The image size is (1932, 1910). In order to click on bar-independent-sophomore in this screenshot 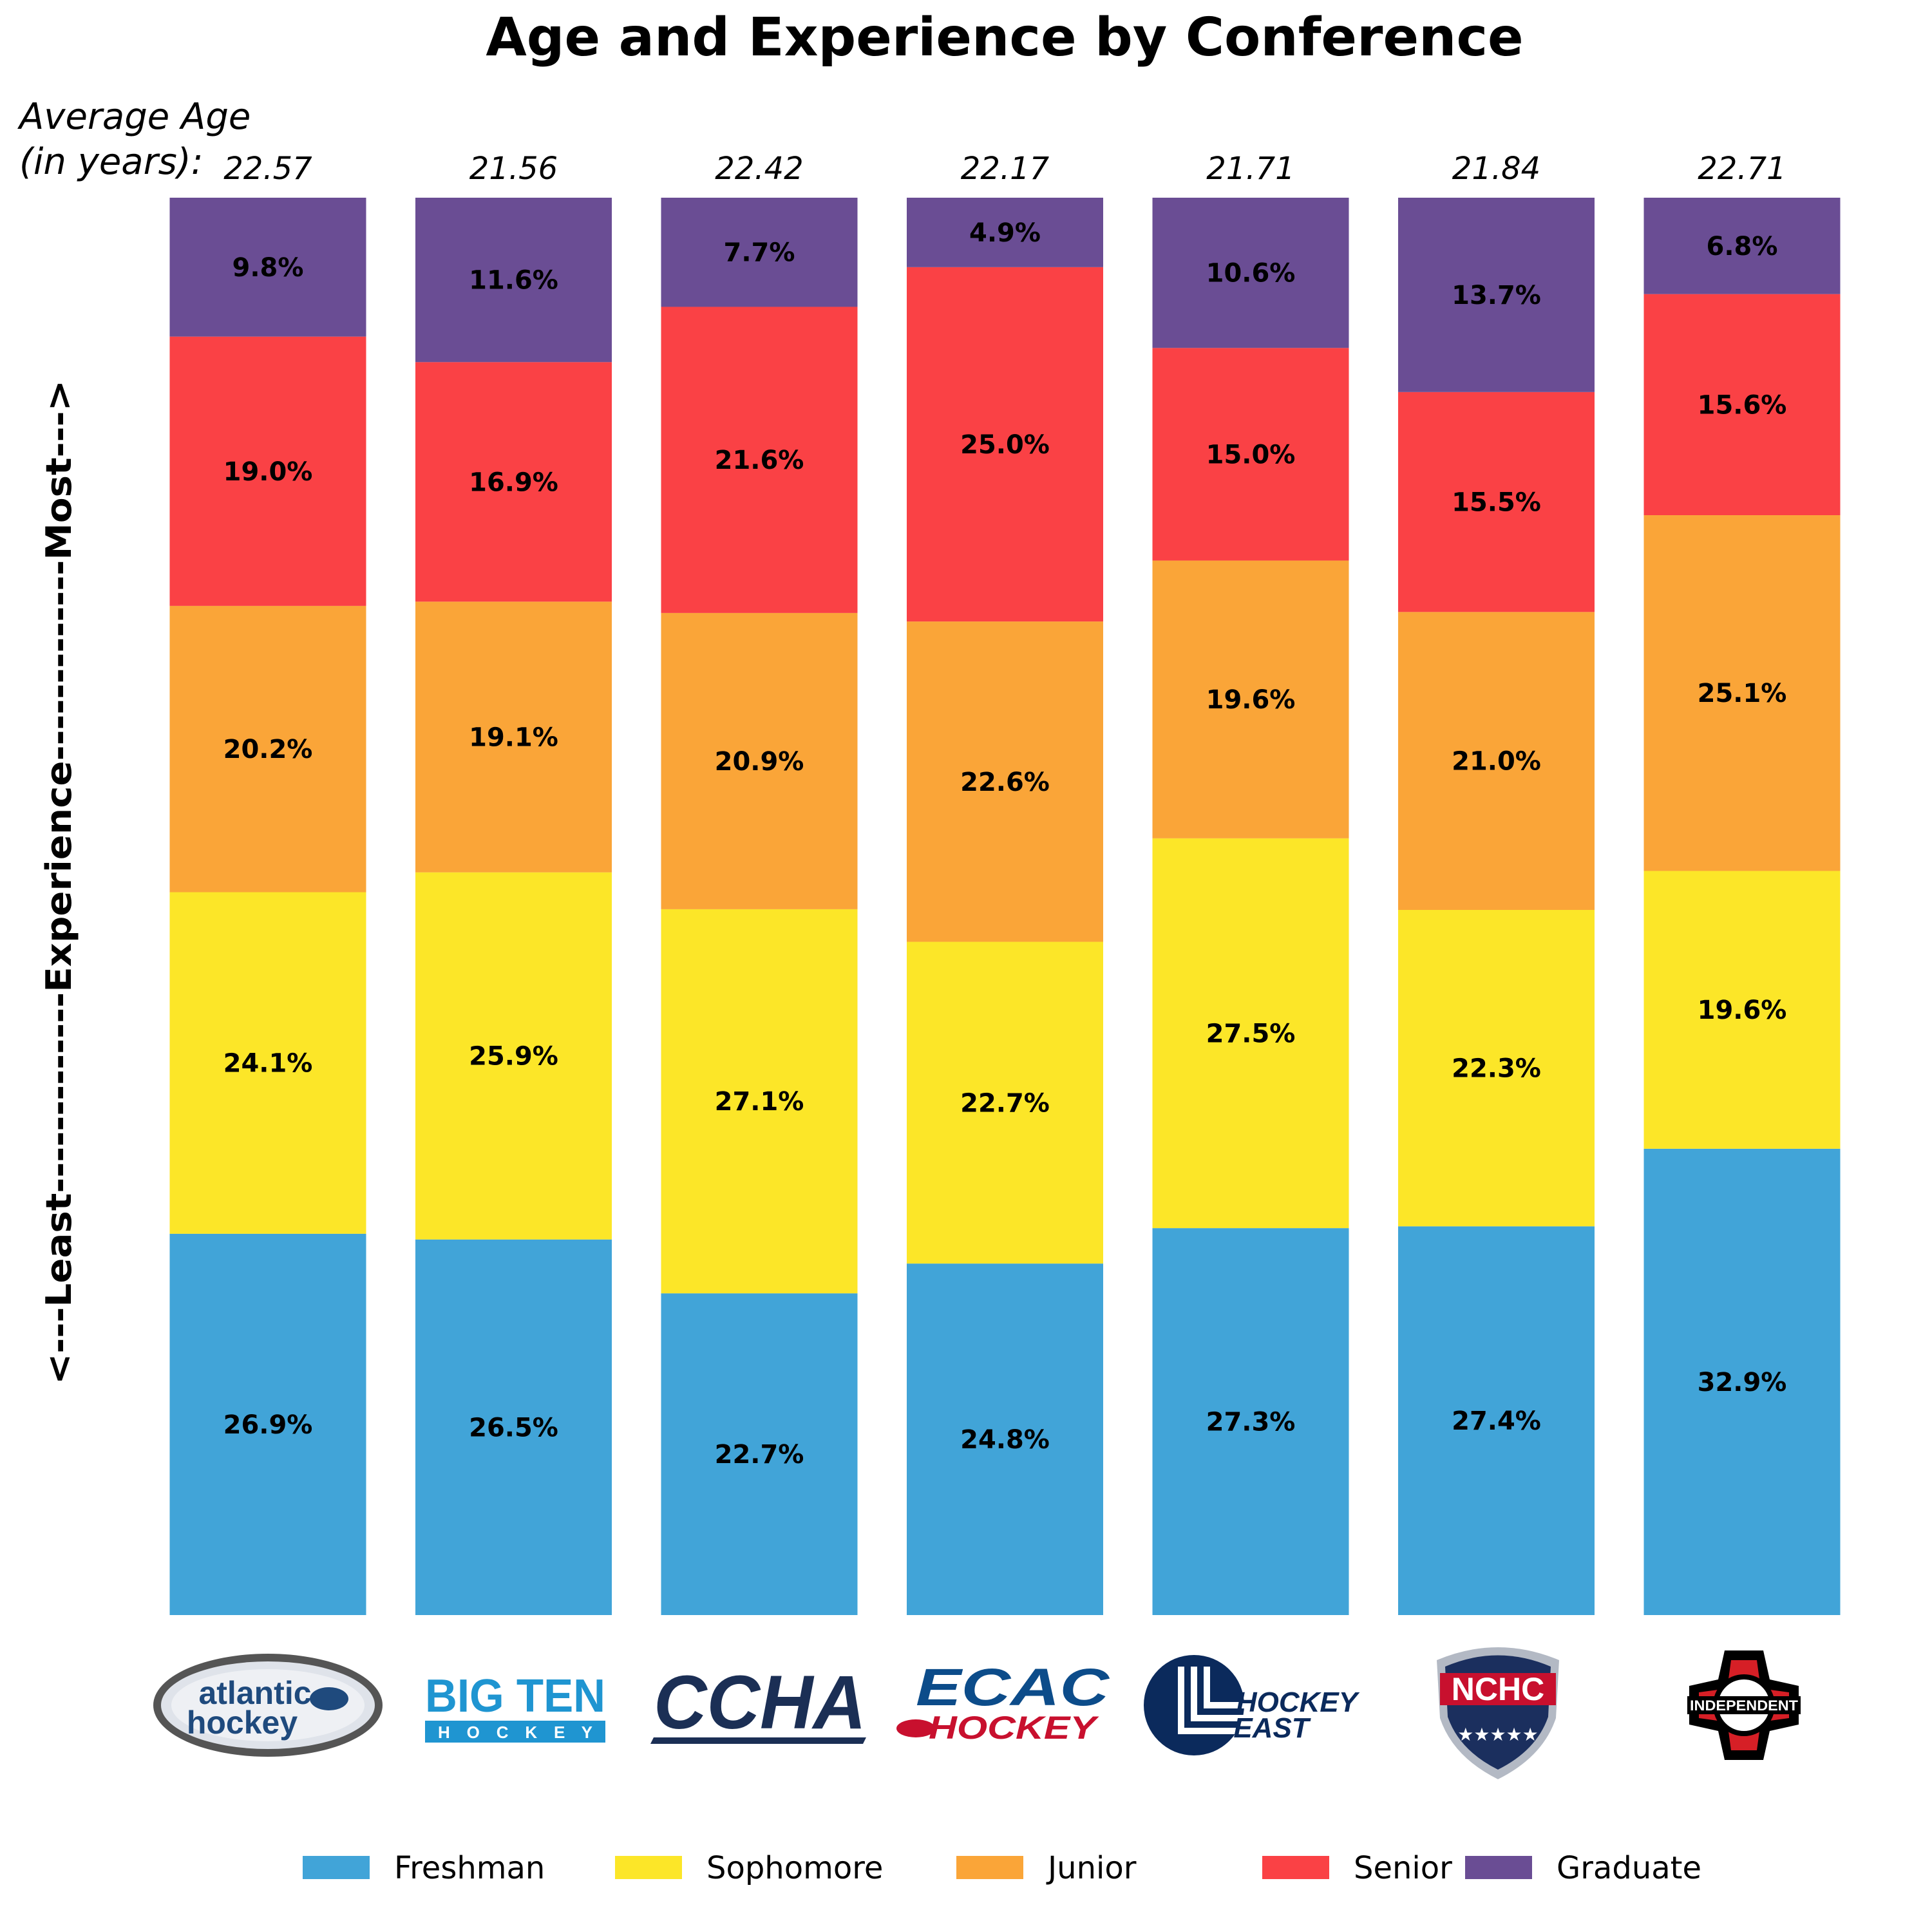, I will do `click(1742, 1010)`.